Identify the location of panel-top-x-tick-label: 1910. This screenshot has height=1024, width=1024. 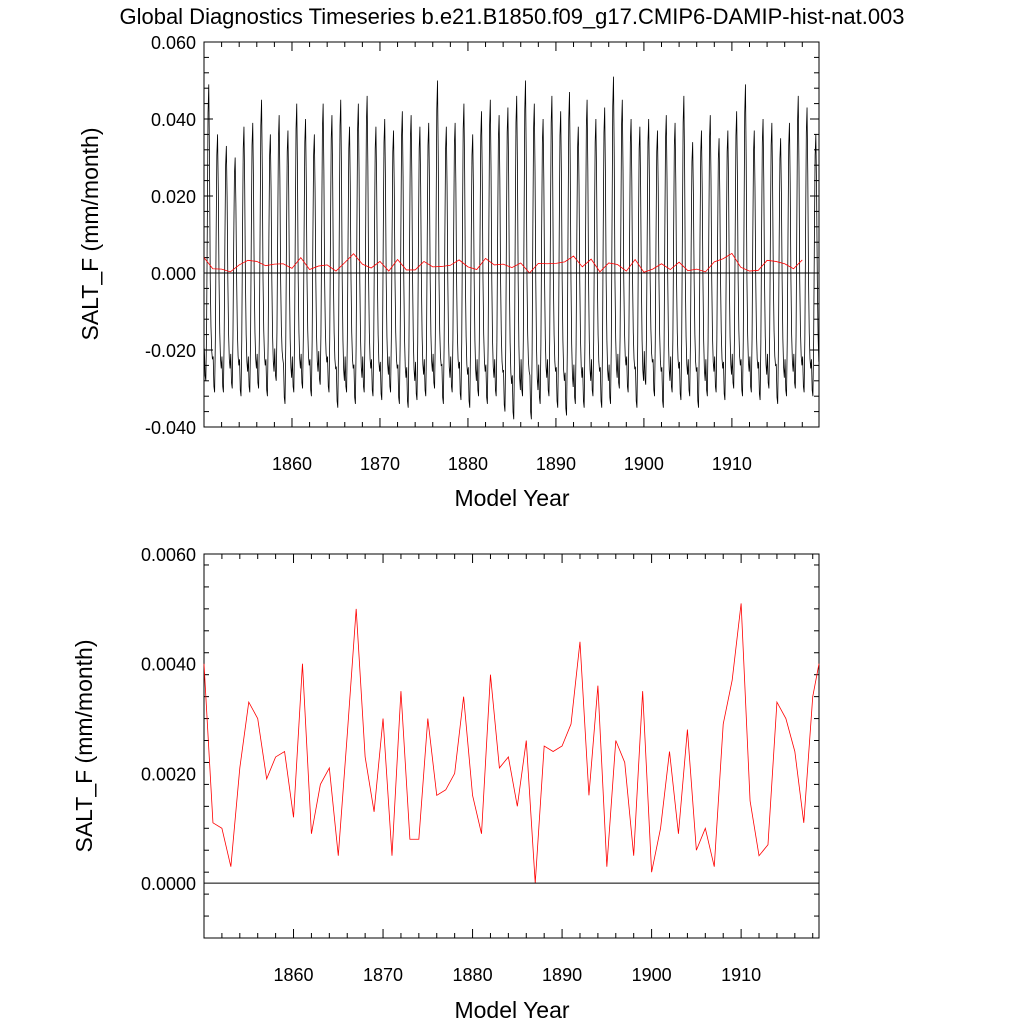
(732, 464).